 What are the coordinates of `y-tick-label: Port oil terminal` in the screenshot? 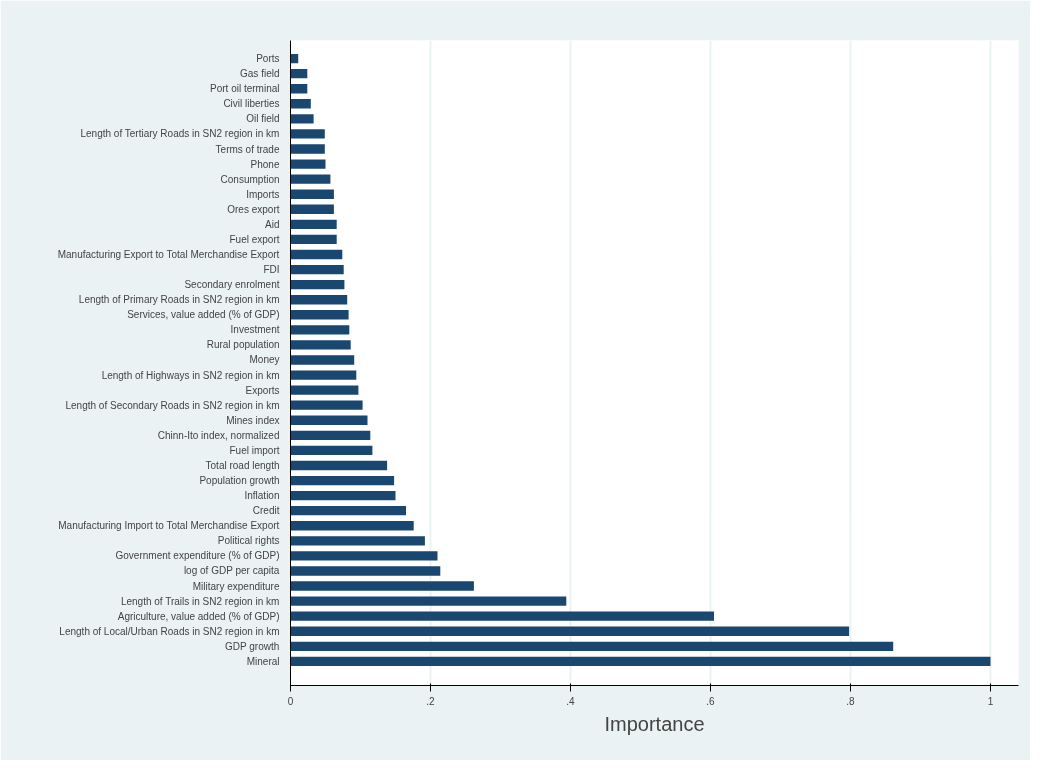 It's located at (245, 89).